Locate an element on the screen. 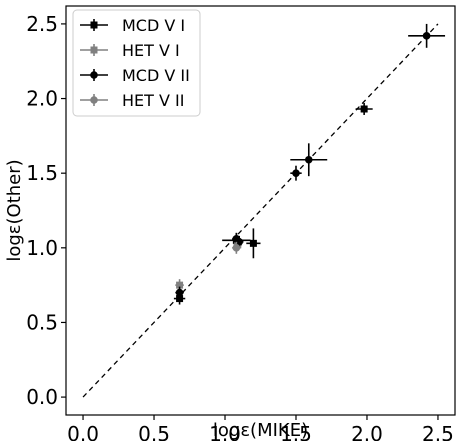  legend-entry: MCD V I is located at coordinates (132, 25).